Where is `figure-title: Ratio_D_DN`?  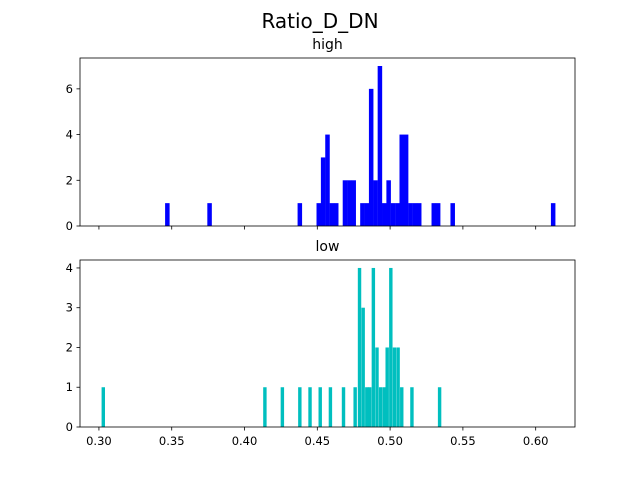
figure-title: Ratio_D_DN is located at coordinates (319, 21).